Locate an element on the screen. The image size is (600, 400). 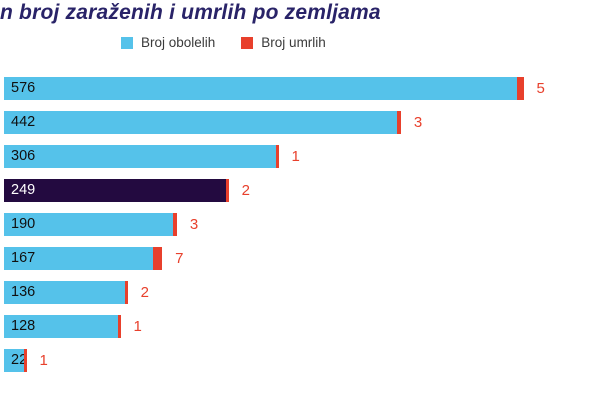
bar-row: 576 5 is located at coordinates (302, 88).